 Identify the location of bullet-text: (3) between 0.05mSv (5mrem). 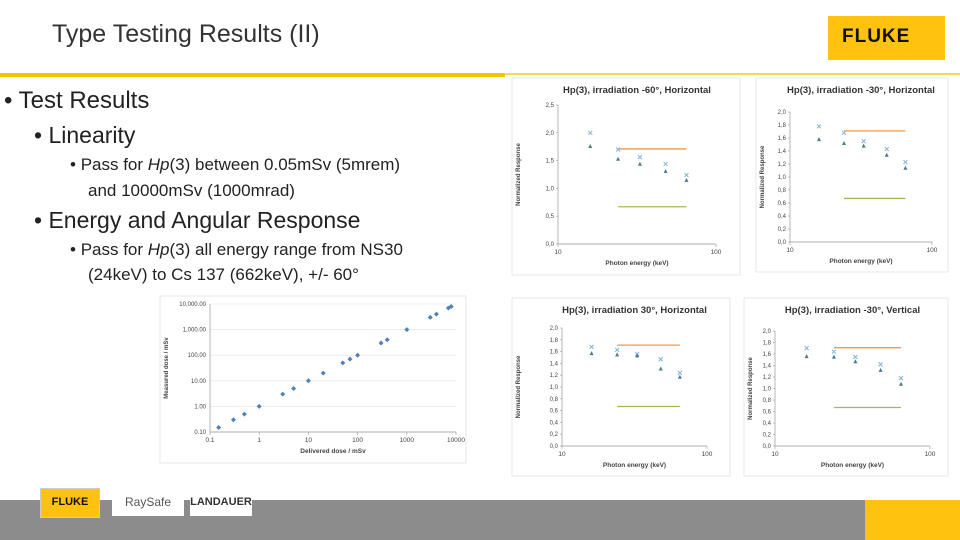
(285, 164).